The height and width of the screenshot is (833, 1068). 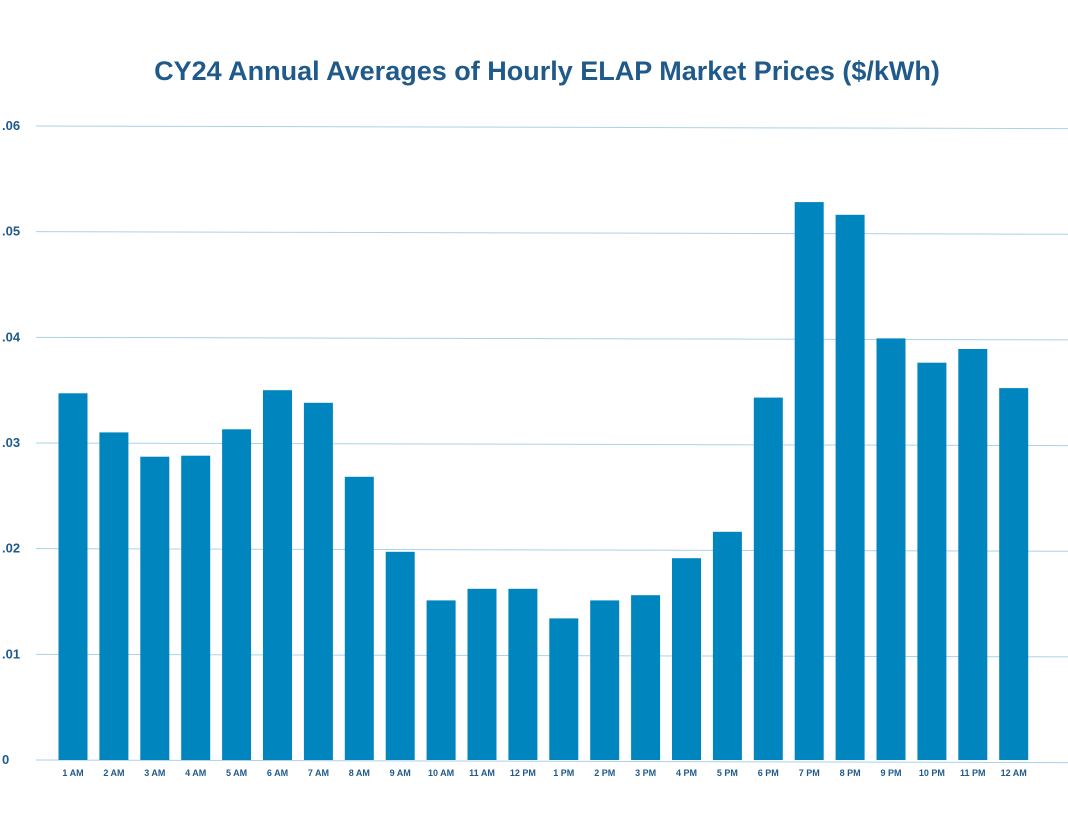 I want to click on y-axis-ticks: 0 .01 .02 .03 .04 .05 .06, so click(x=11, y=442).